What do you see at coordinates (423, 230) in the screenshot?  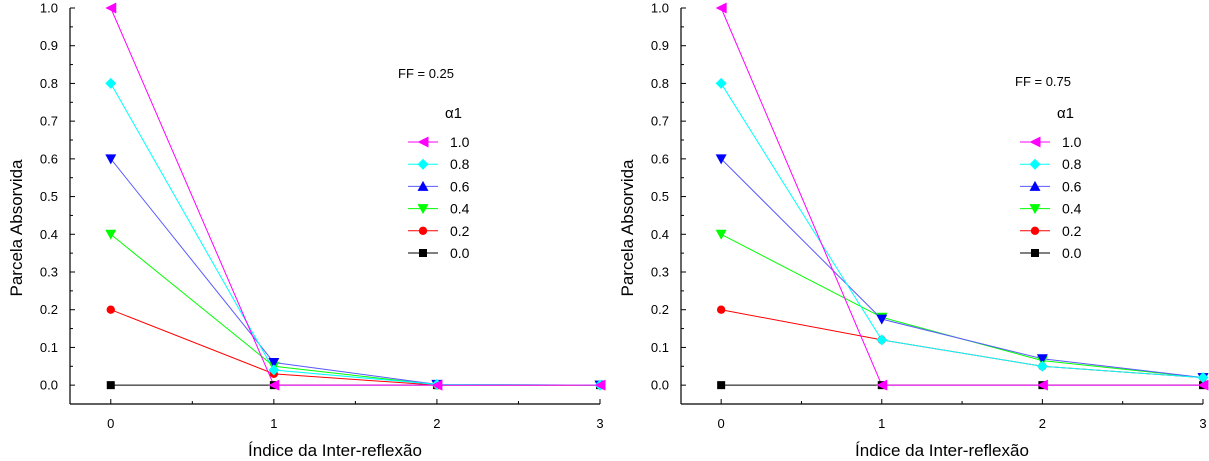 I see `legend-marker-0.2` at bounding box center [423, 230].